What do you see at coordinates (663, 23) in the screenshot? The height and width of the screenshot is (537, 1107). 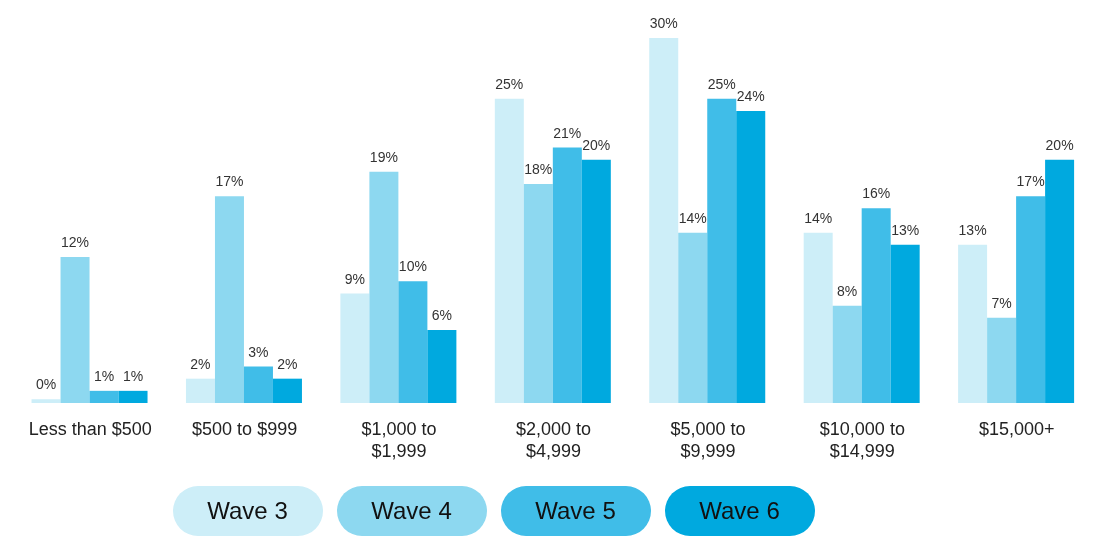 I see `data-label: 30%` at bounding box center [663, 23].